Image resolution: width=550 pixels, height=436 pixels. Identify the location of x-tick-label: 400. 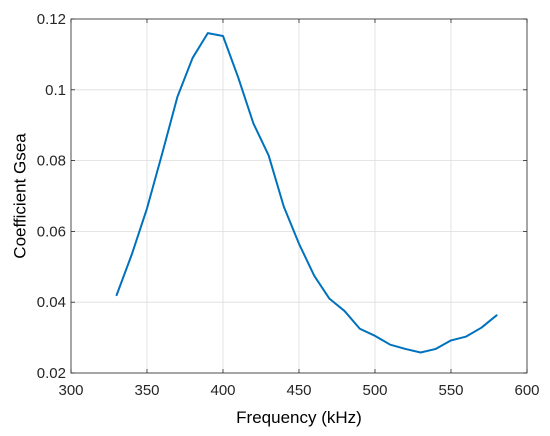
(222, 390).